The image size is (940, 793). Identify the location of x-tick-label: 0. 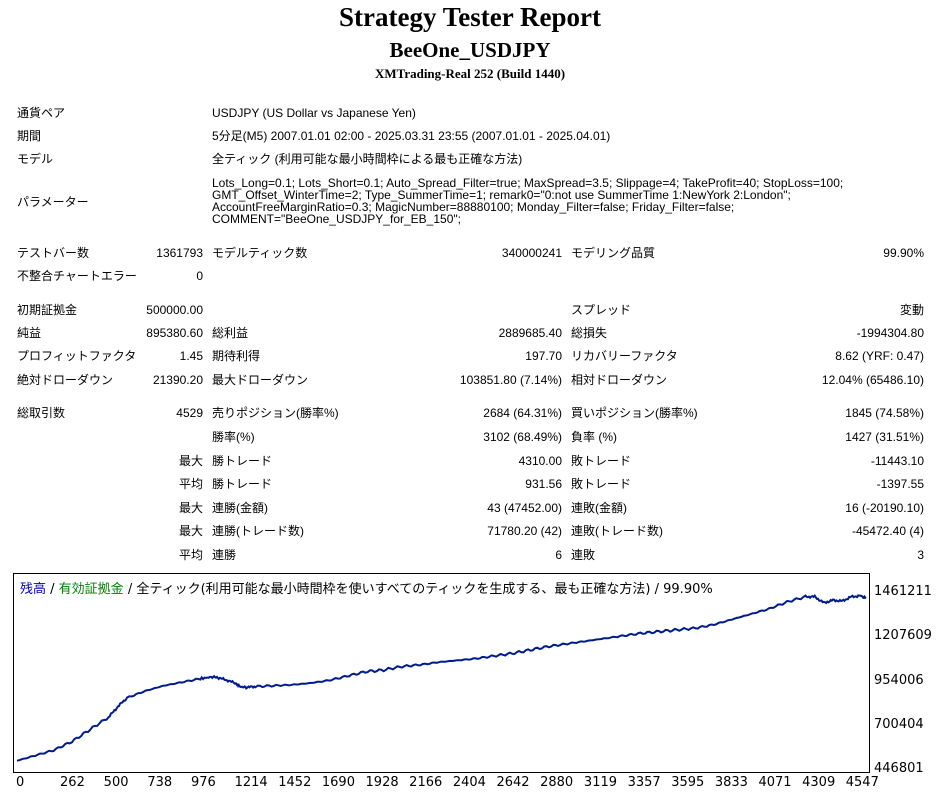
(20, 782).